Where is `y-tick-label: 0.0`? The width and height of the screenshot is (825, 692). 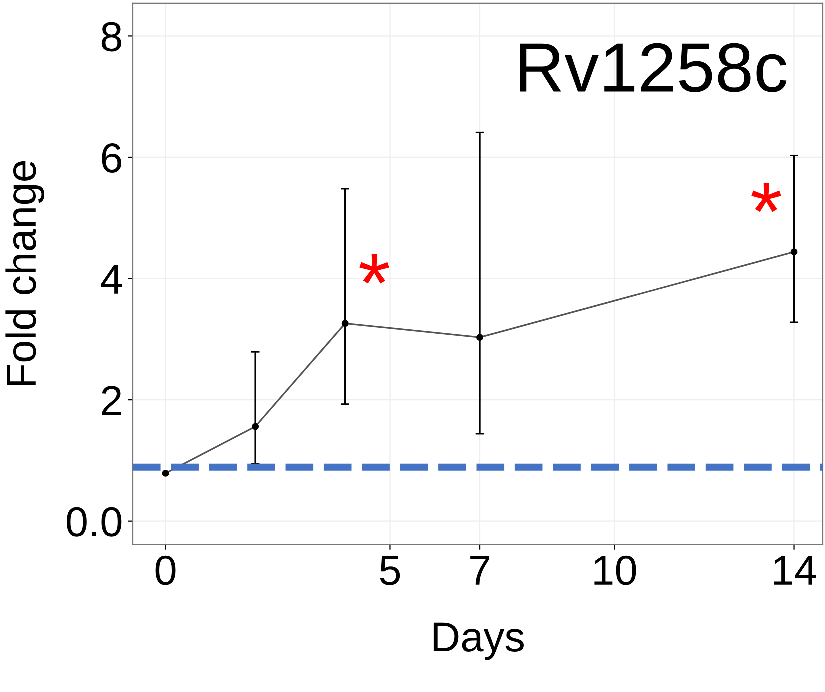 y-tick-label: 0.0 is located at coordinates (94, 522).